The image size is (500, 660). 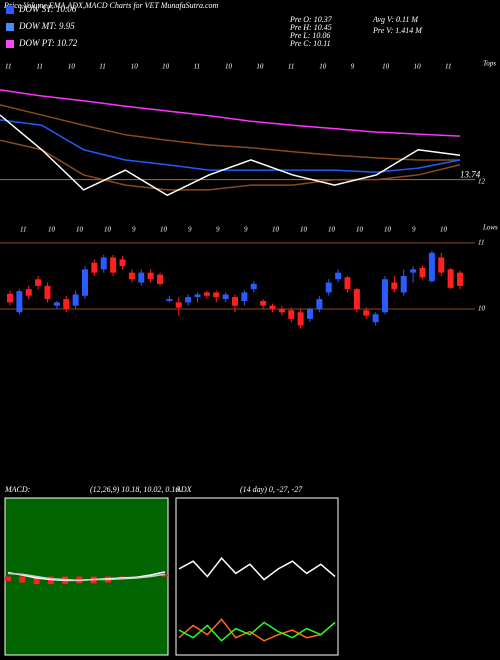 What do you see at coordinates (310, 27) in the screenshot?
I see `stat: Pre H: 10.45` at bounding box center [310, 27].